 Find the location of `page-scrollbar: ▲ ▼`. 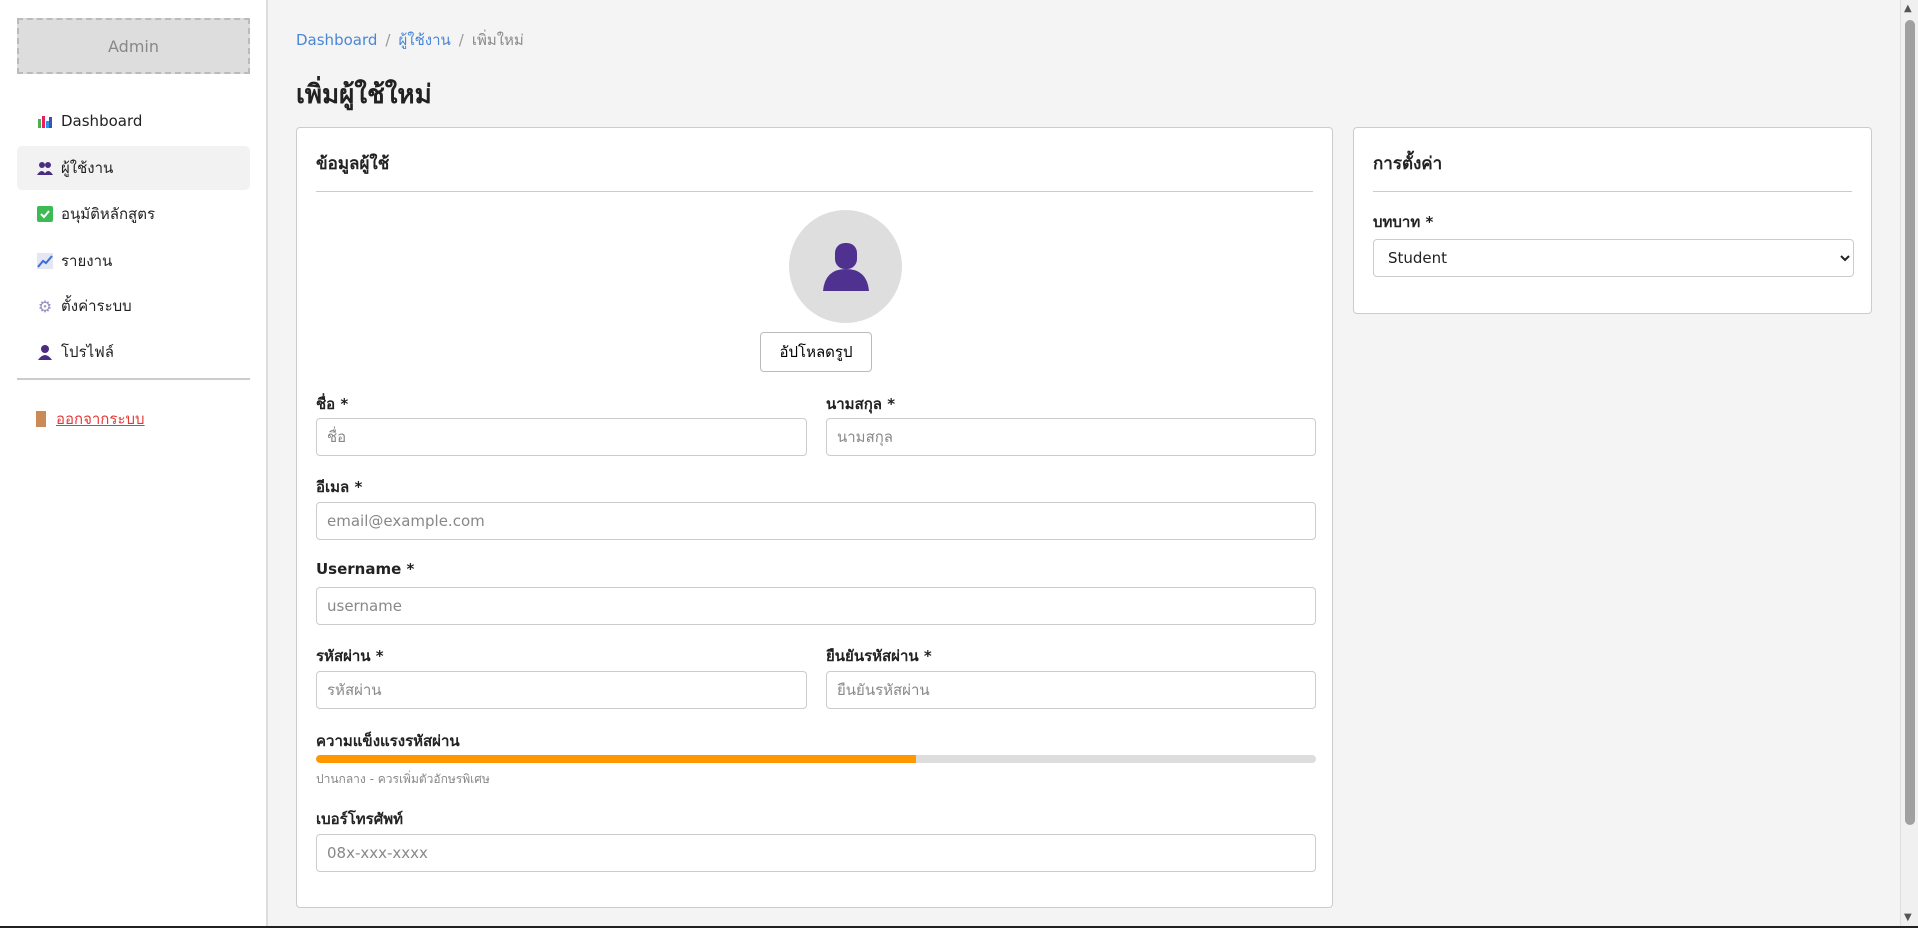

page-scrollbar: ▲ ▼ is located at coordinates (1909, 464).